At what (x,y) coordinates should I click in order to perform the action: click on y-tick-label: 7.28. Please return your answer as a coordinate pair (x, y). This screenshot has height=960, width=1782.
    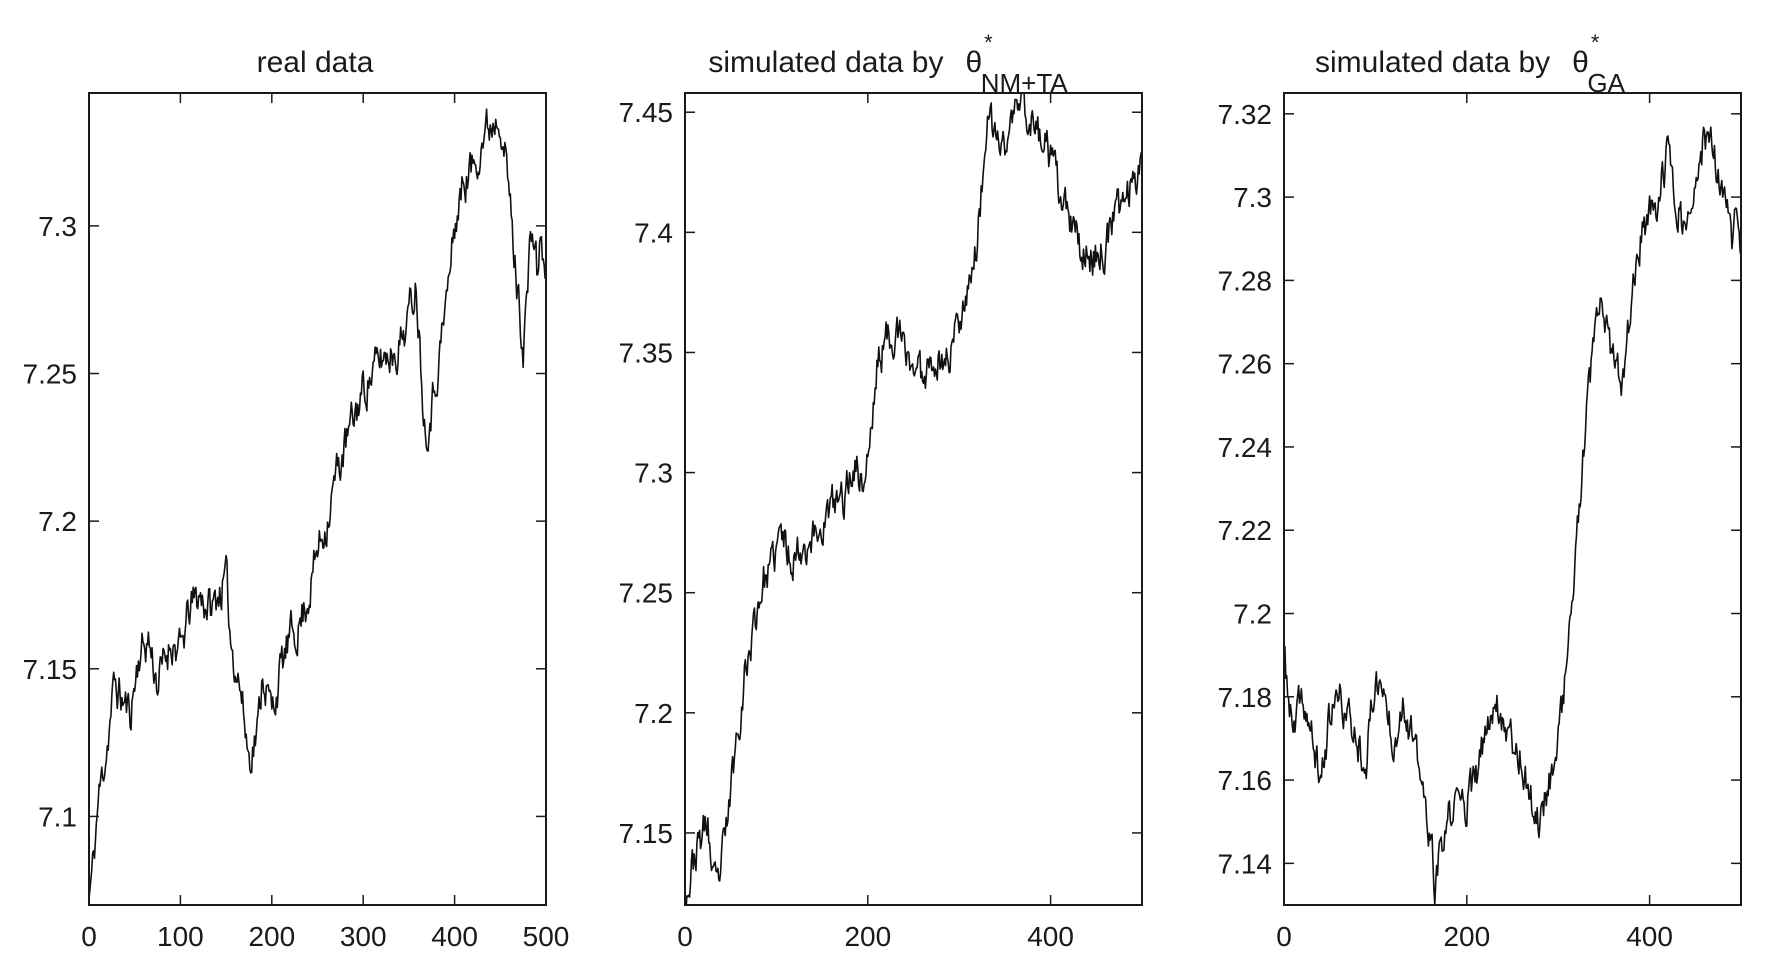
    Looking at the image, I should click on (1245, 280).